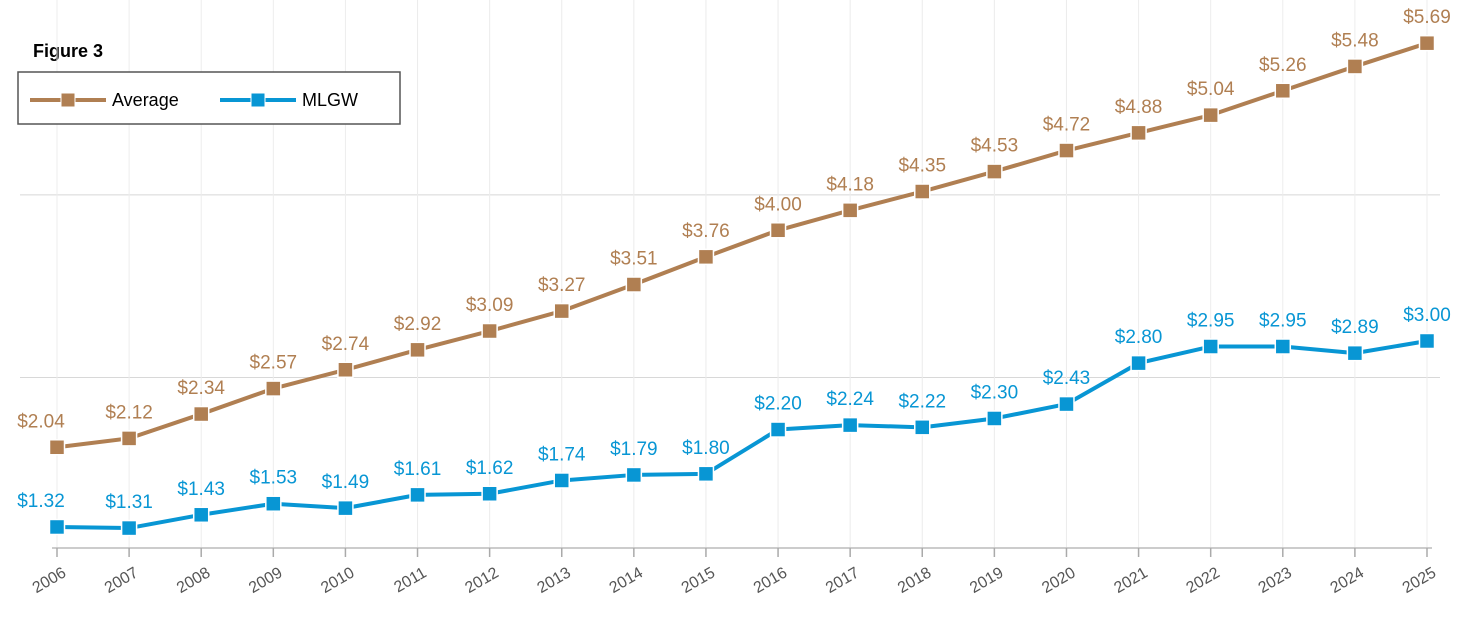 This screenshot has width=1464, height=620. I want to click on x-tick-label: 2021, so click(1130, 580).